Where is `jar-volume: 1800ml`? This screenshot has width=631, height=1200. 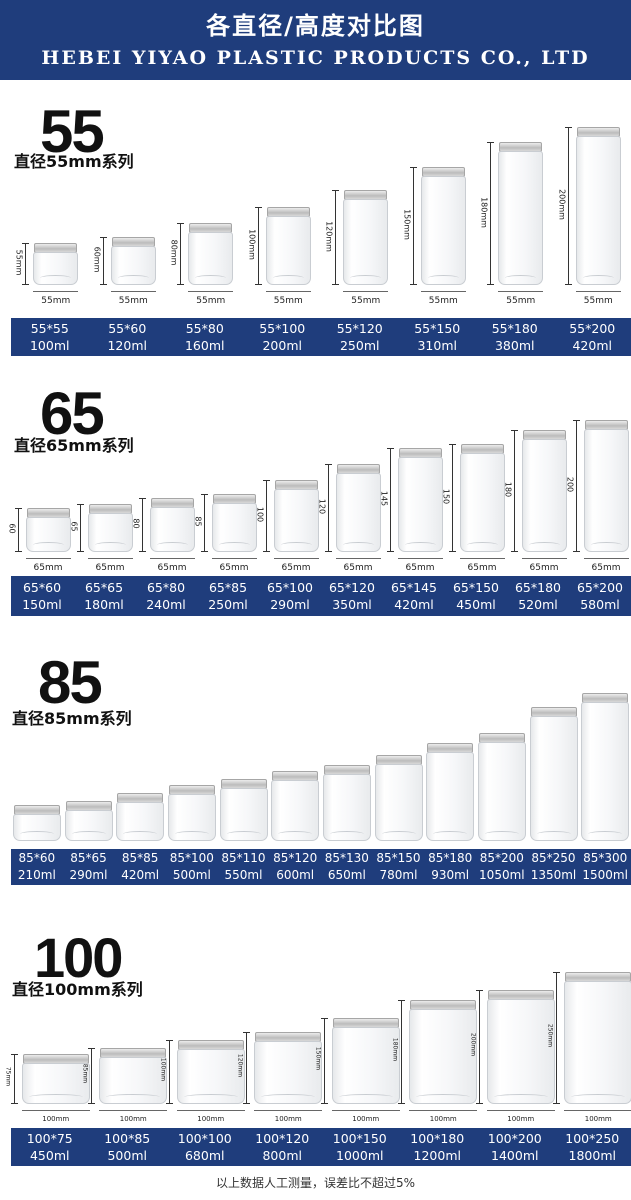
jar-volume: 1800ml is located at coordinates (592, 1155).